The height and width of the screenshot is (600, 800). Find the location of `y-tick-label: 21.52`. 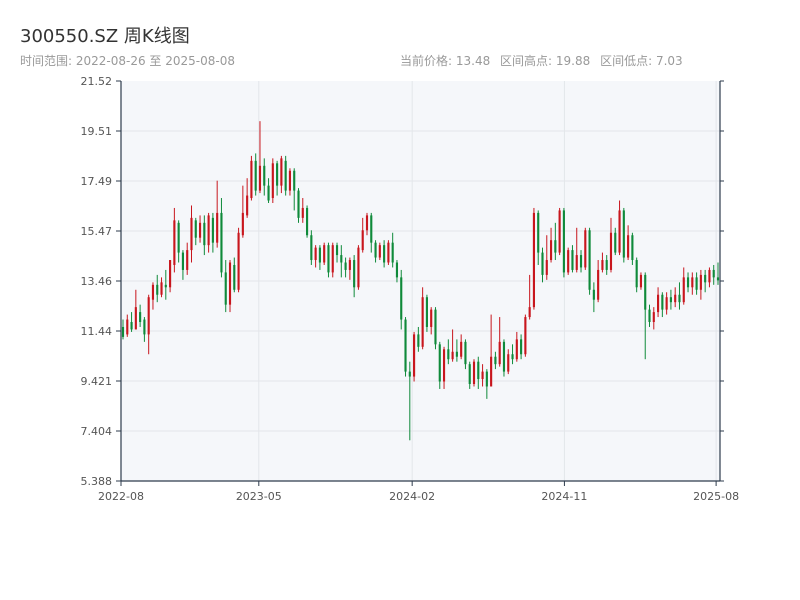

y-tick-label: 21.52 is located at coordinates (97, 81).